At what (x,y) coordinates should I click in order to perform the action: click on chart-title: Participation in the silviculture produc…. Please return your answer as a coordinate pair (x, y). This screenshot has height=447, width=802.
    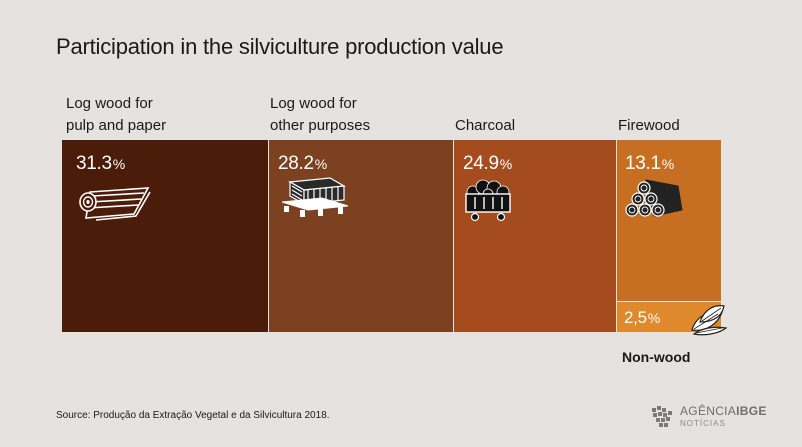
    Looking at the image, I should click on (280, 46).